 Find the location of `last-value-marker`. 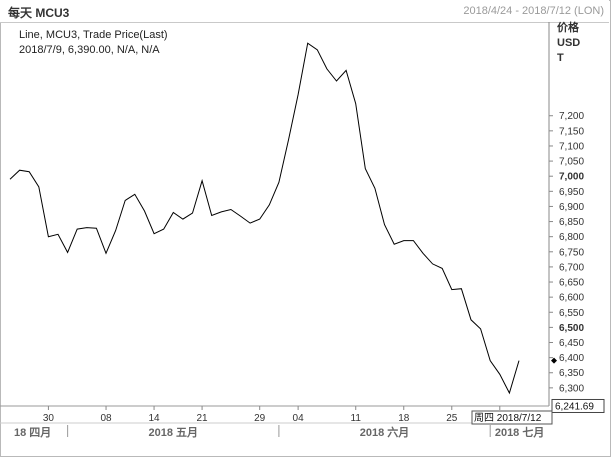

last-value-marker is located at coordinates (554, 360).